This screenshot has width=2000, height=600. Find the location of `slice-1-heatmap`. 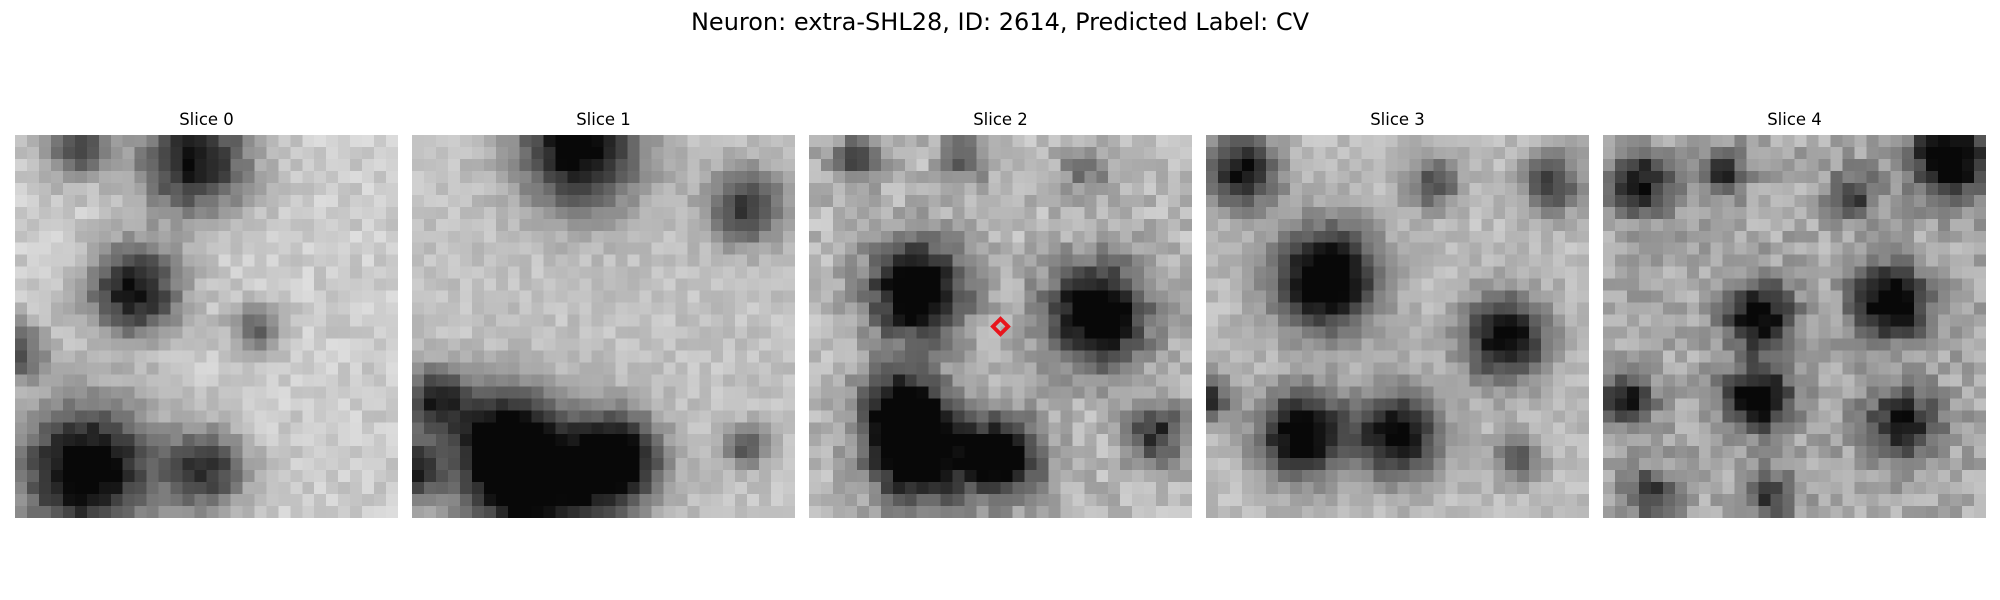

slice-1-heatmap is located at coordinates (603, 326).